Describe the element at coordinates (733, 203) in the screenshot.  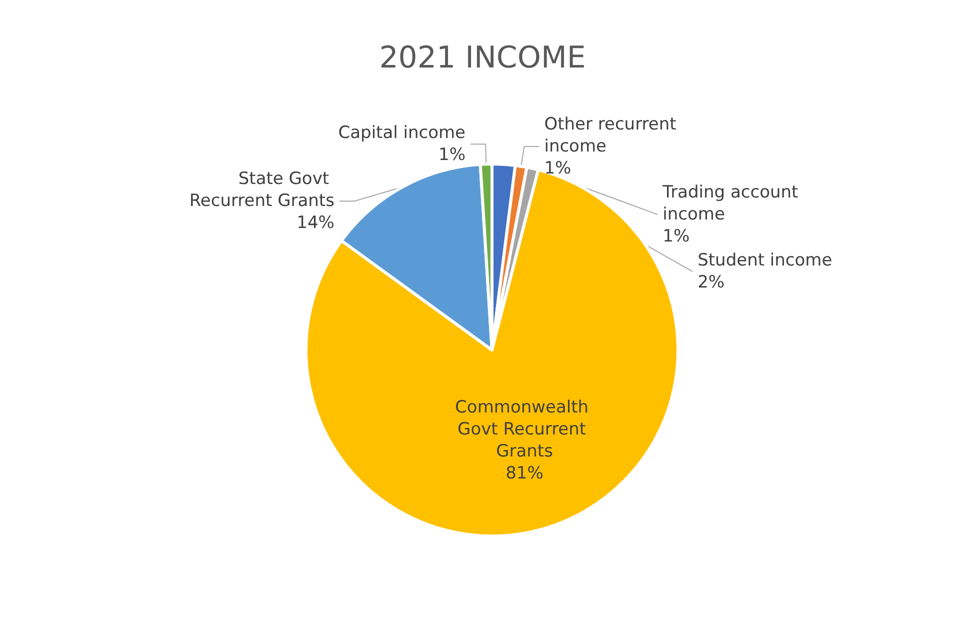
I see `slice-label: Trading account income` at that location.